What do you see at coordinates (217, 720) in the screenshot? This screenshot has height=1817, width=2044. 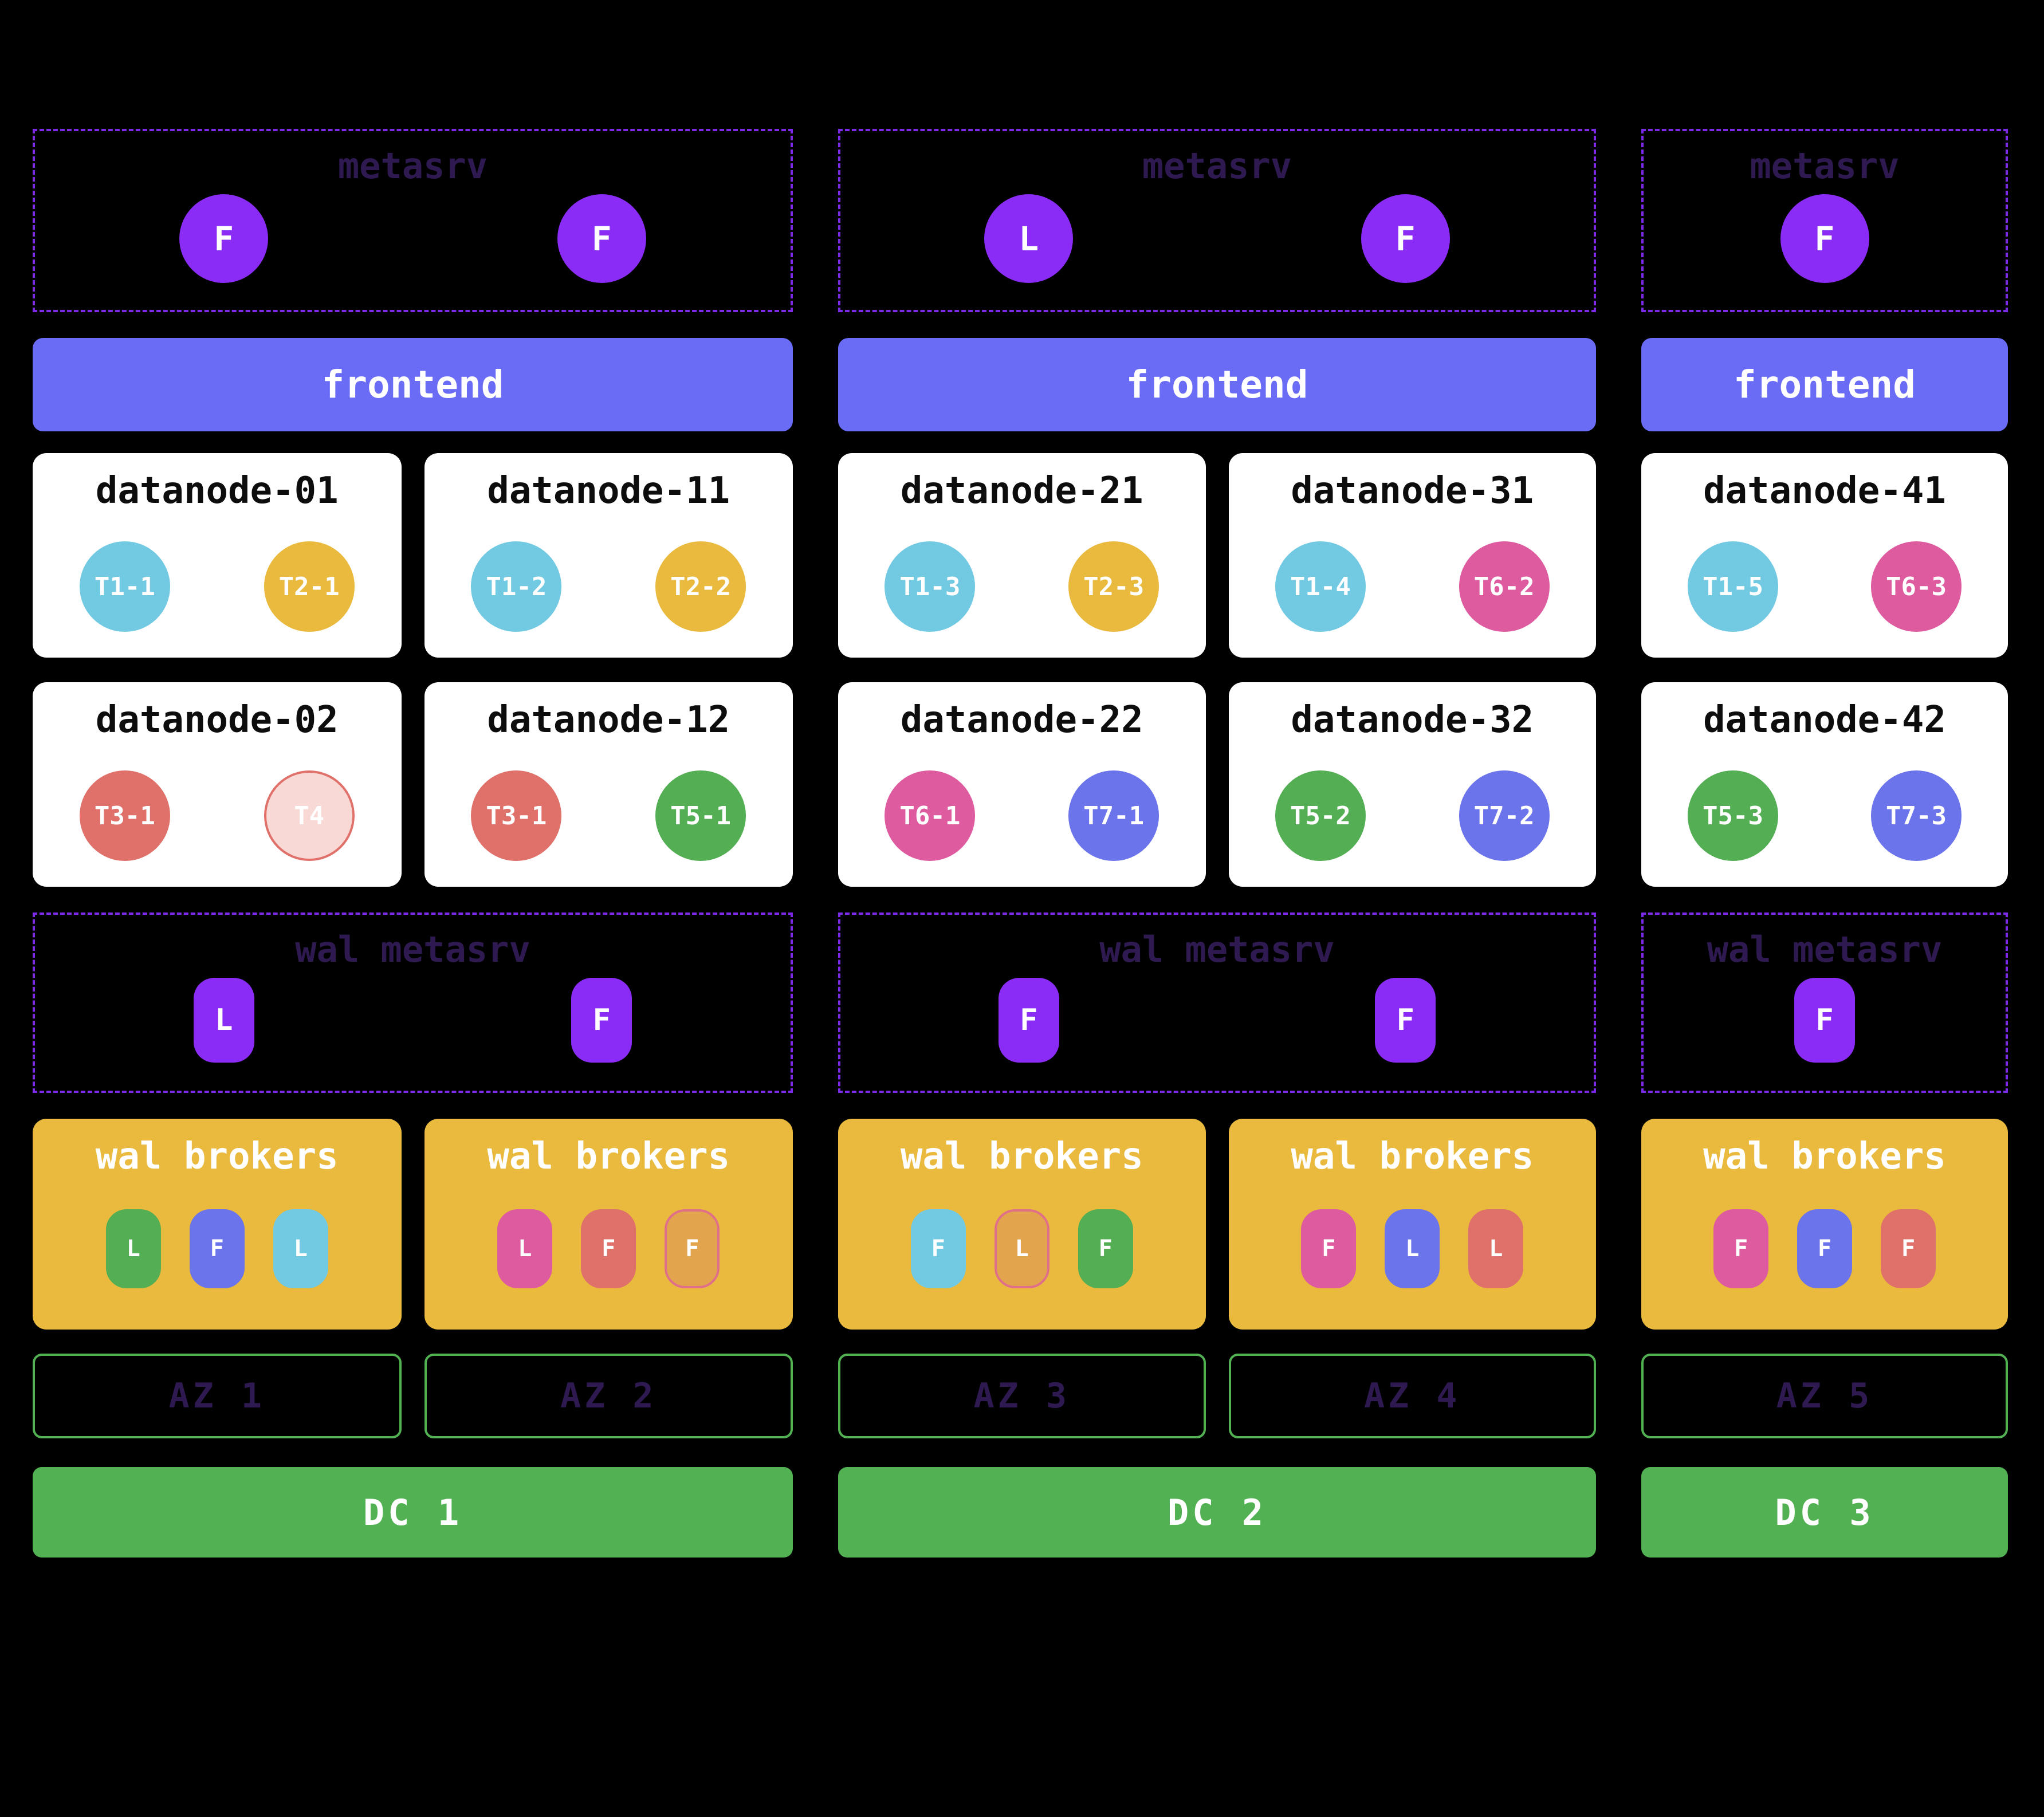 I see `datanode-title: datanode-02` at bounding box center [217, 720].